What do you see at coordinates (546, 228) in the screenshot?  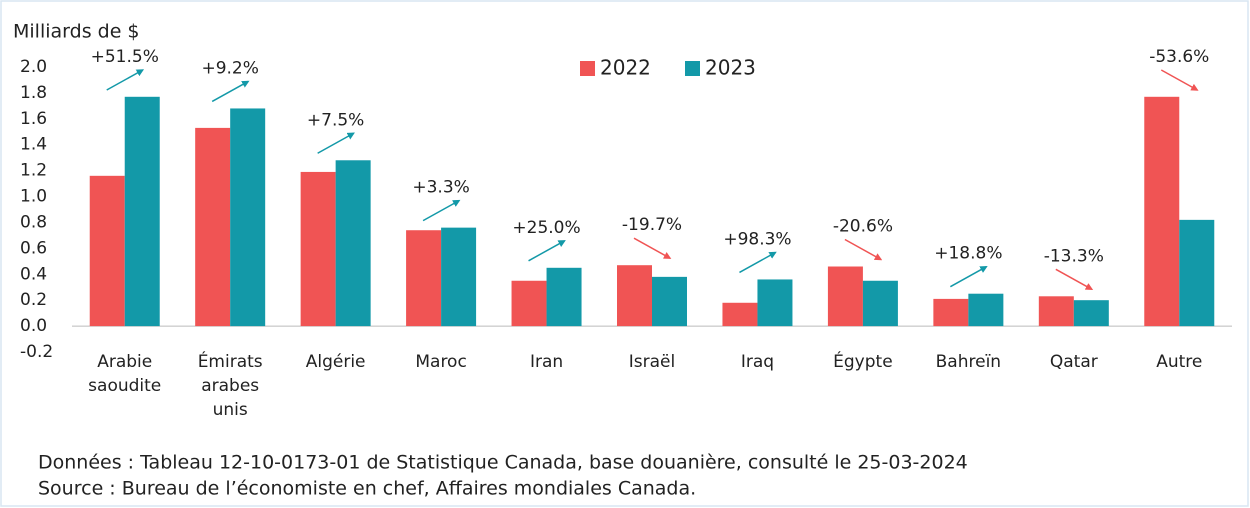 I see `change-label: +25.0%` at bounding box center [546, 228].